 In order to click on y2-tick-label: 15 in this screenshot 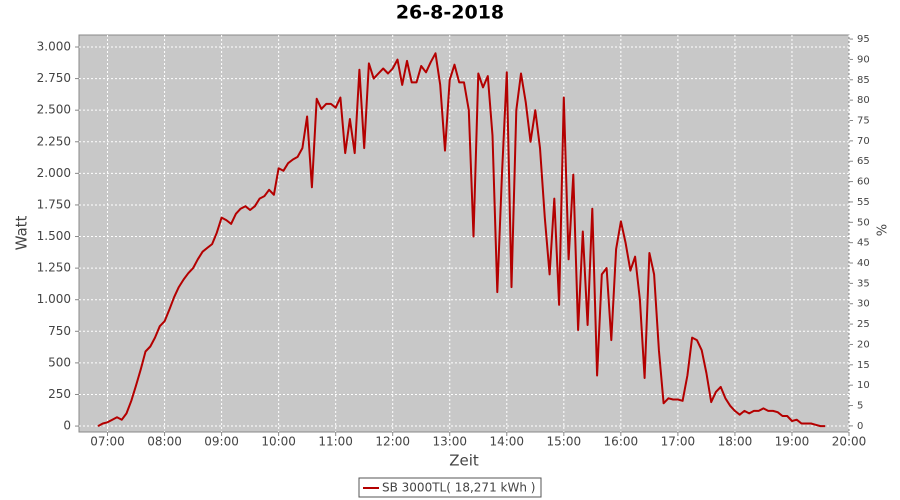, I will do `click(863, 365)`.